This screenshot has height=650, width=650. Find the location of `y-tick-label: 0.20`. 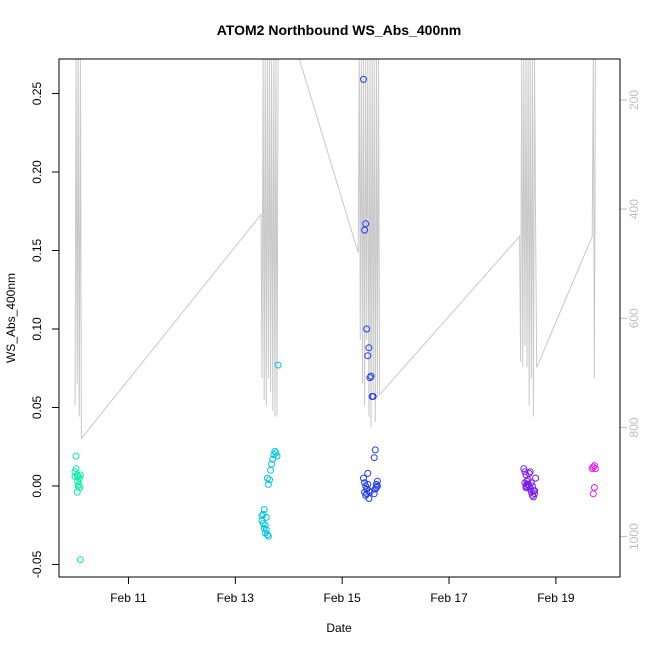

y-tick-label: 0.20 is located at coordinates (37, 172).